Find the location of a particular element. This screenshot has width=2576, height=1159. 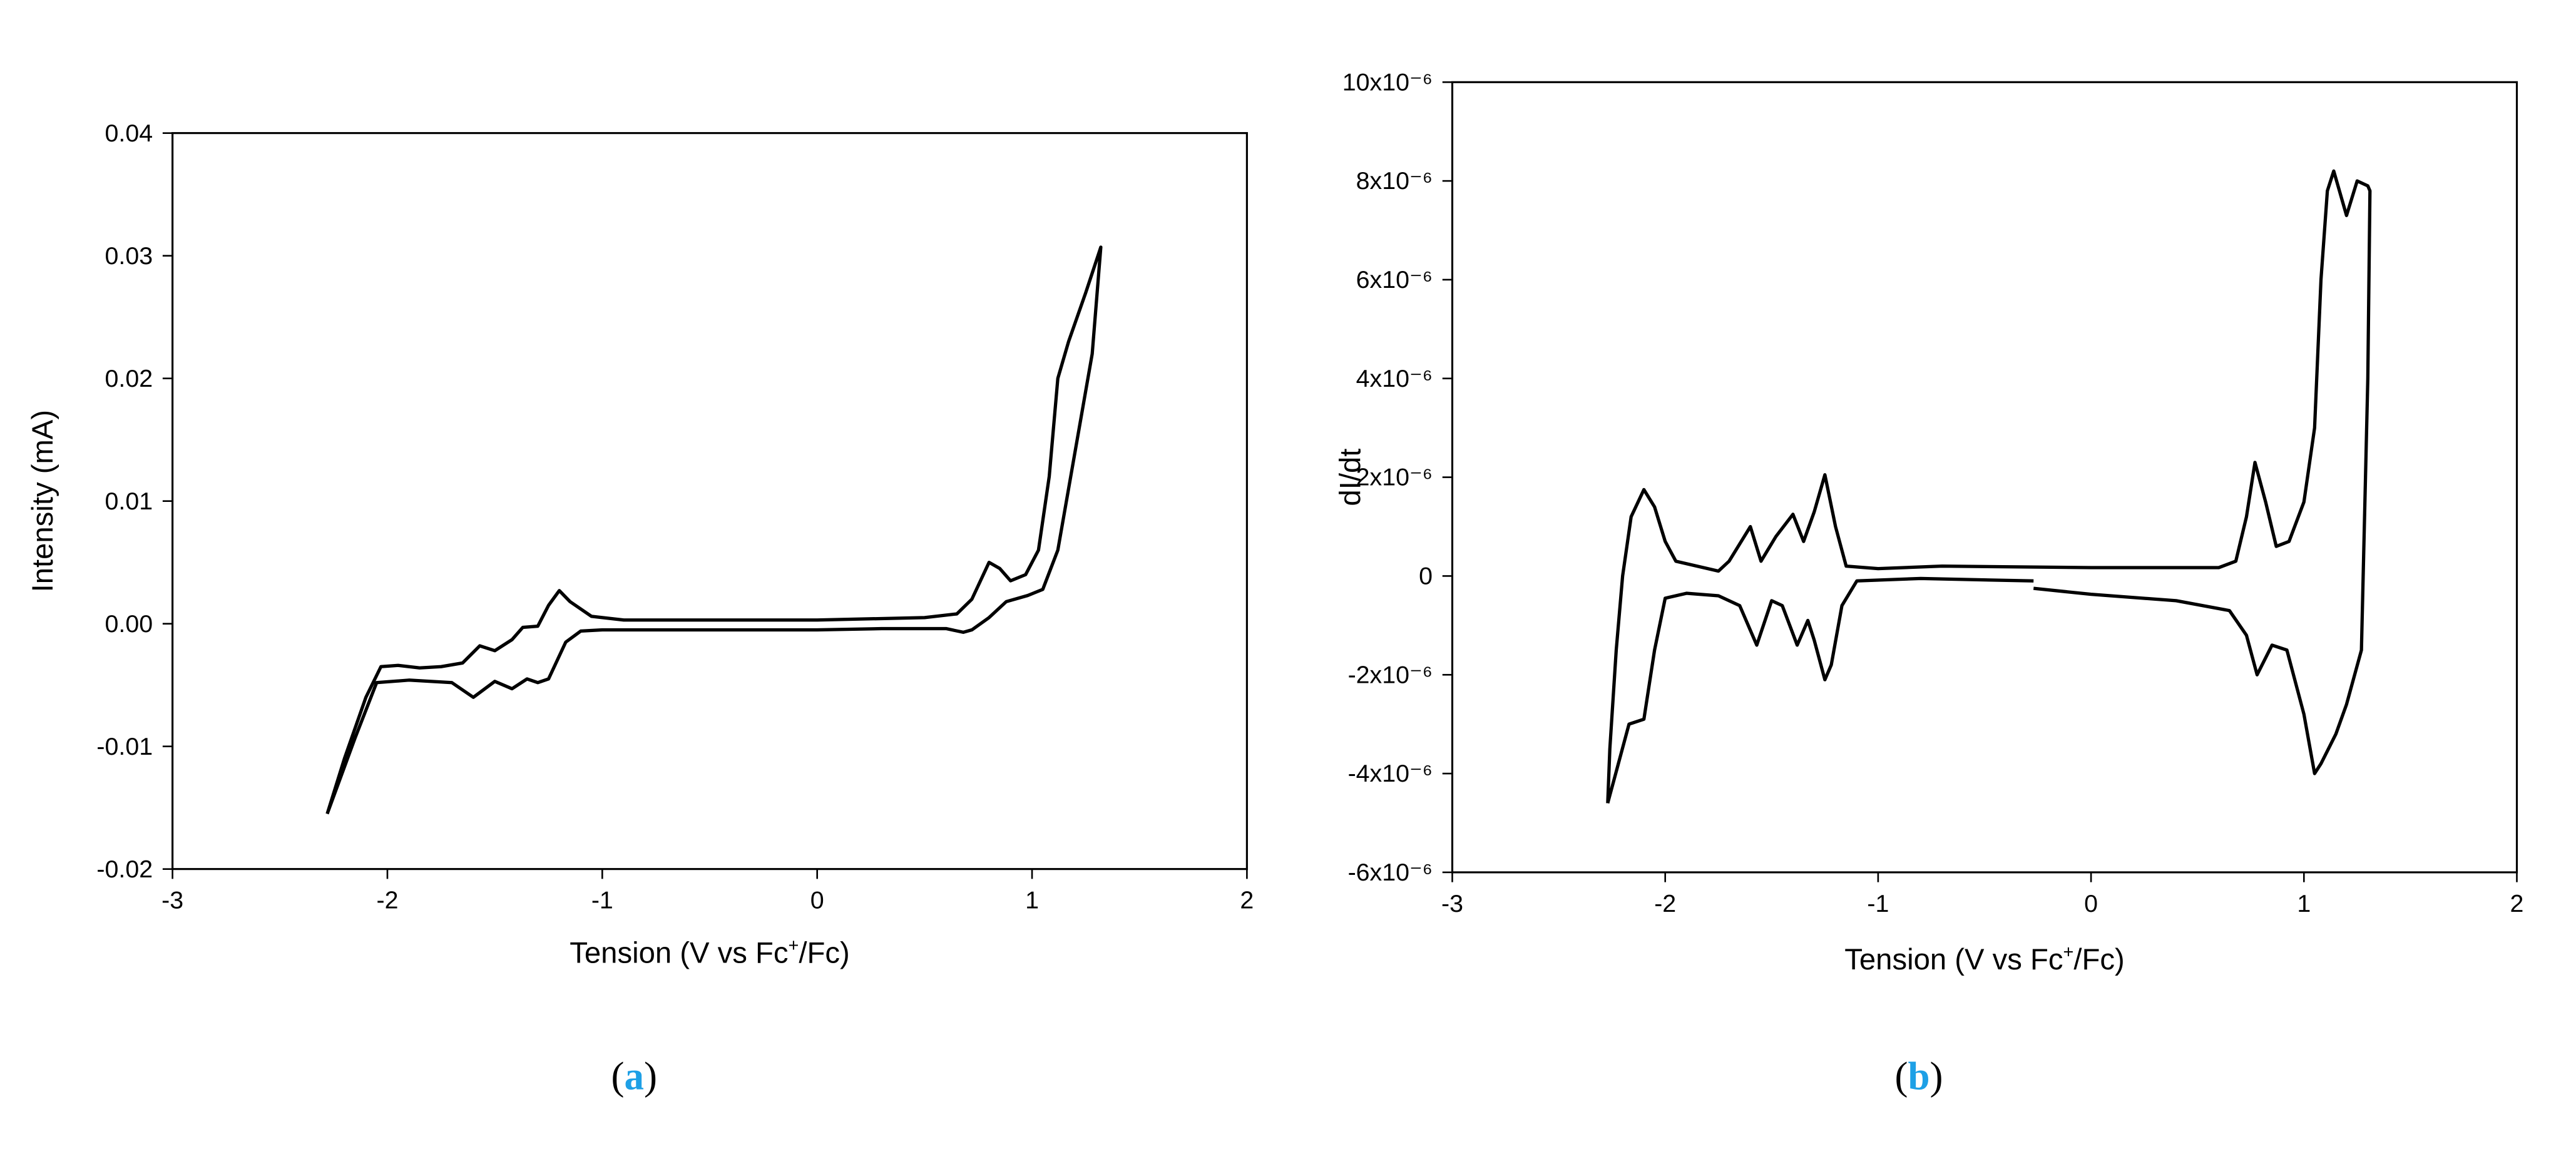

caption-letter: b is located at coordinates (1918, 1076).